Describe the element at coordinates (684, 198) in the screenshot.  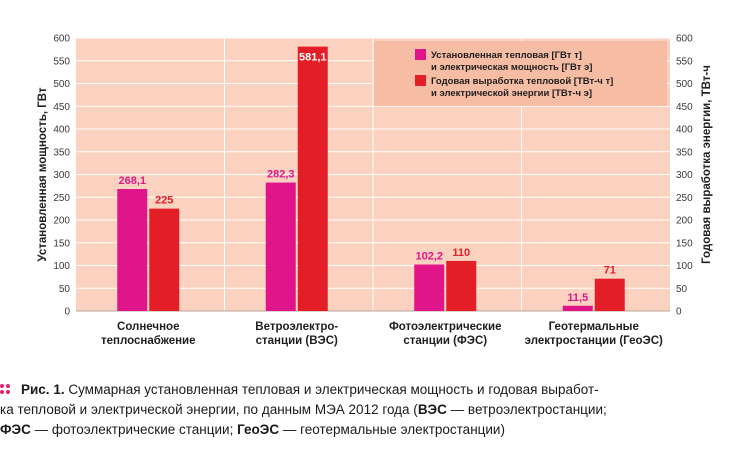
I see `y-tick-right: 250` at that location.